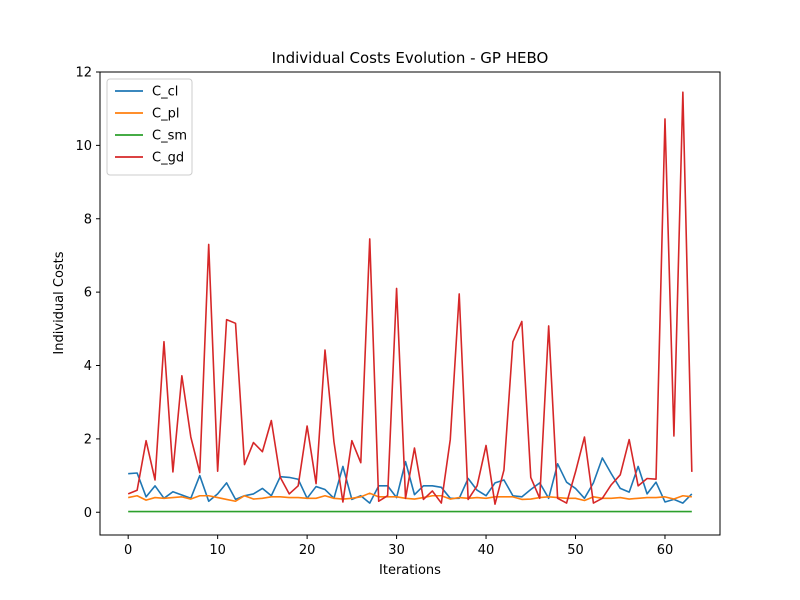 Image resolution: width=800 pixels, height=600 pixels. Describe the element at coordinates (168, 158) in the screenshot. I see `legend-label-c-gd: C_gd` at that location.